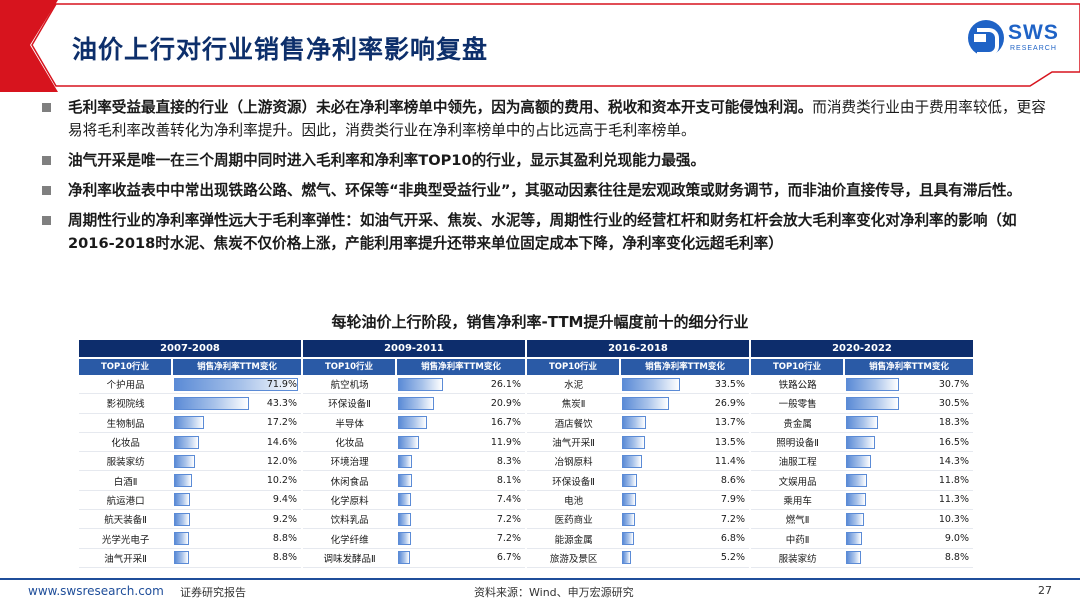 This screenshot has width=1080, height=608. What do you see at coordinates (236, 519) in the screenshot?
I see `value-cell: 9.2%` at bounding box center [236, 519].